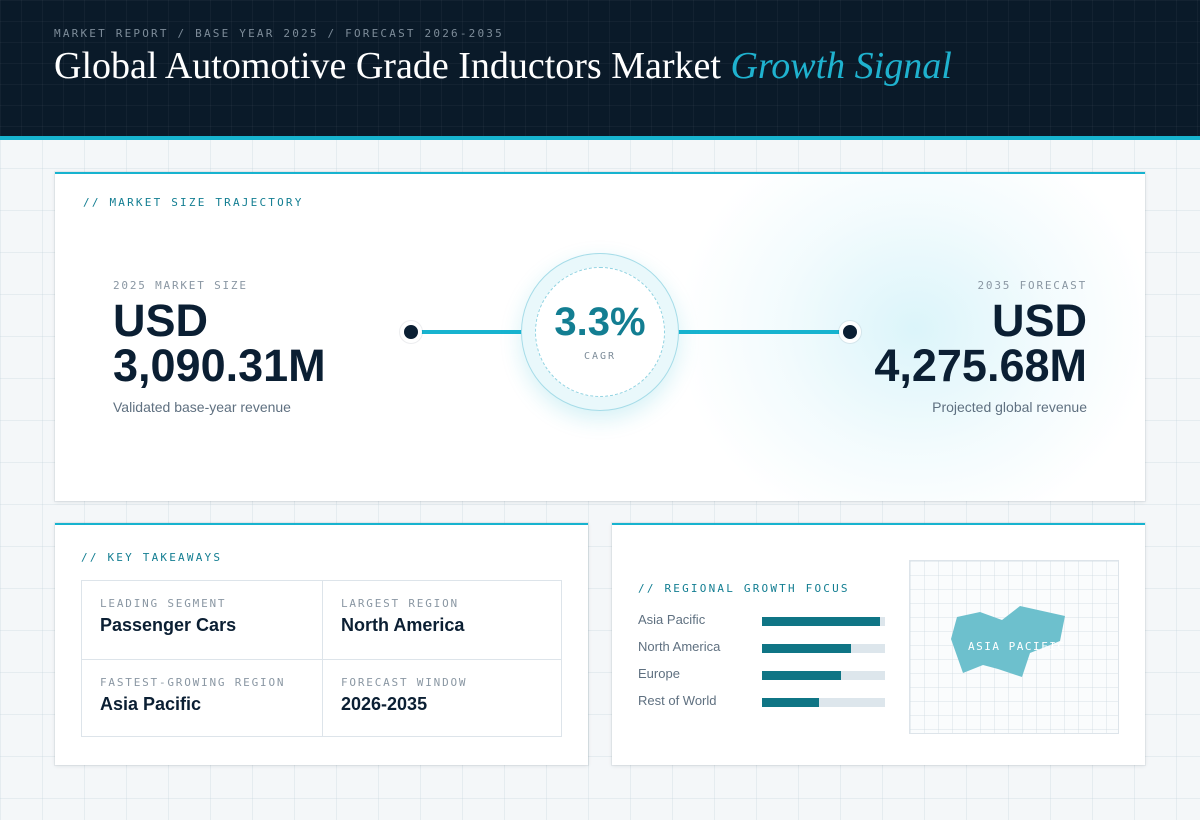 The width and height of the screenshot is (1200, 820). Describe the element at coordinates (180, 285) in the screenshot. I see `base-eyebrow: 2025 MARKET SIZE` at that location.